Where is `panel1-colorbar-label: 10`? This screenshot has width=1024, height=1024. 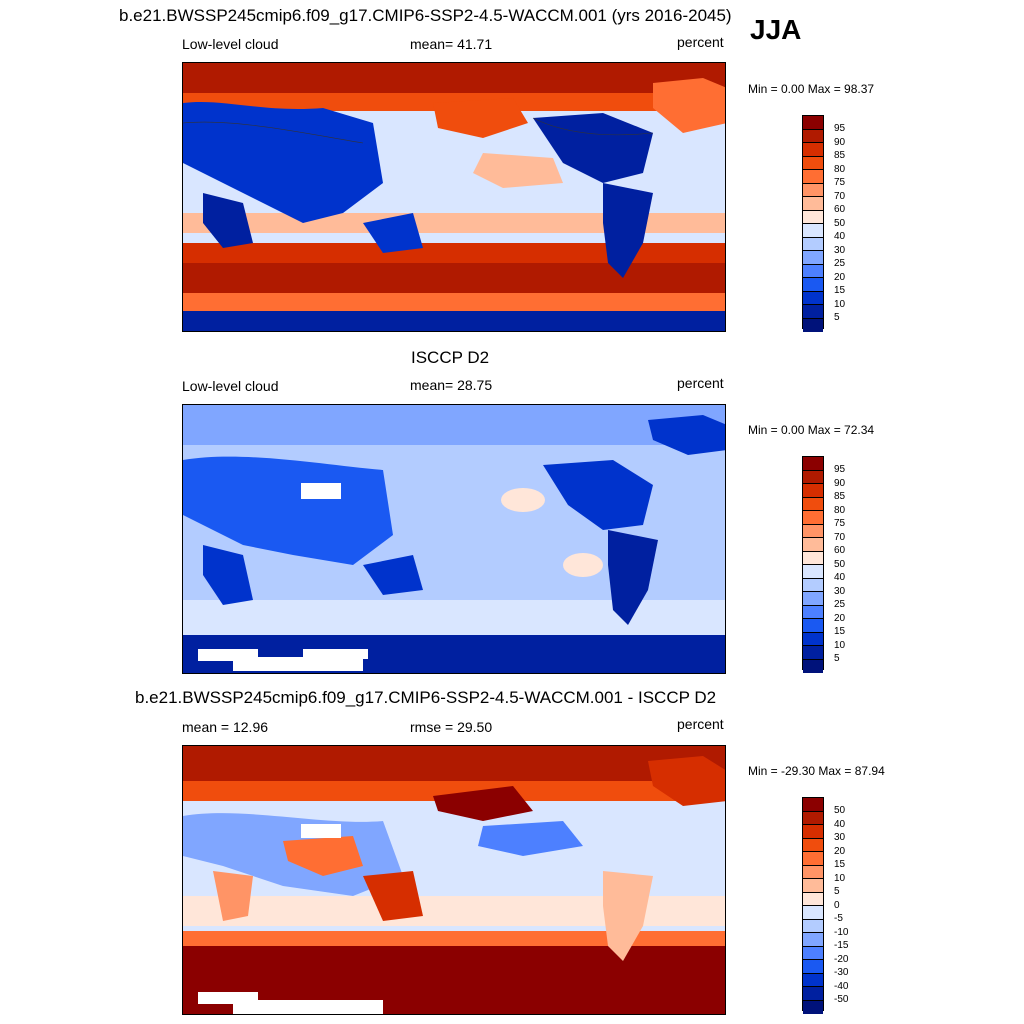
panel1-colorbar-label: 10 is located at coordinates (840, 304).